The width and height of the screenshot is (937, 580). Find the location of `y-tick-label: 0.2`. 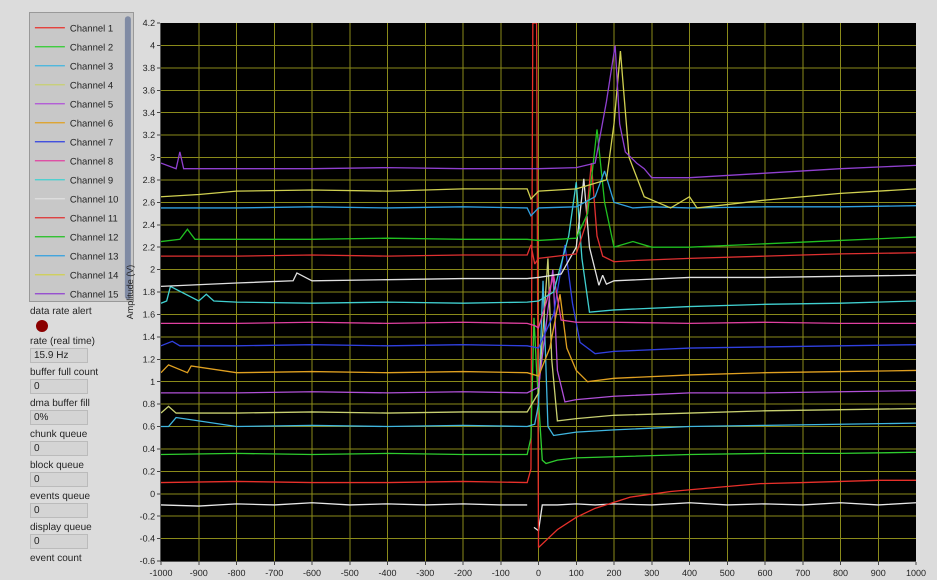

y-tick-label: 0.2 is located at coordinates (149, 471).